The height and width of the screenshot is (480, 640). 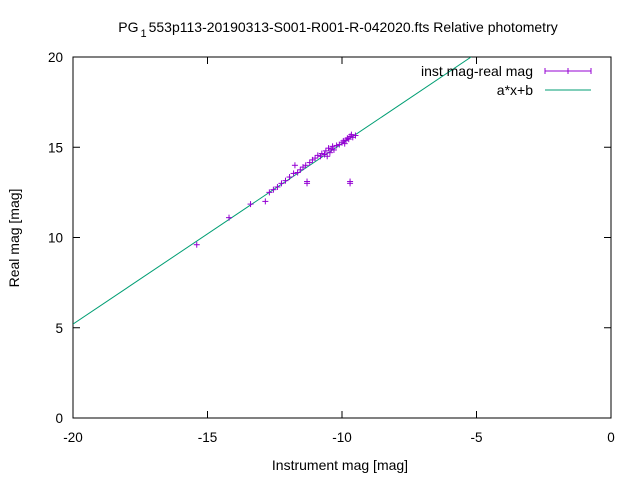 What do you see at coordinates (59, 328) in the screenshot?
I see `y-tick-label: 5` at bounding box center [59, 328].